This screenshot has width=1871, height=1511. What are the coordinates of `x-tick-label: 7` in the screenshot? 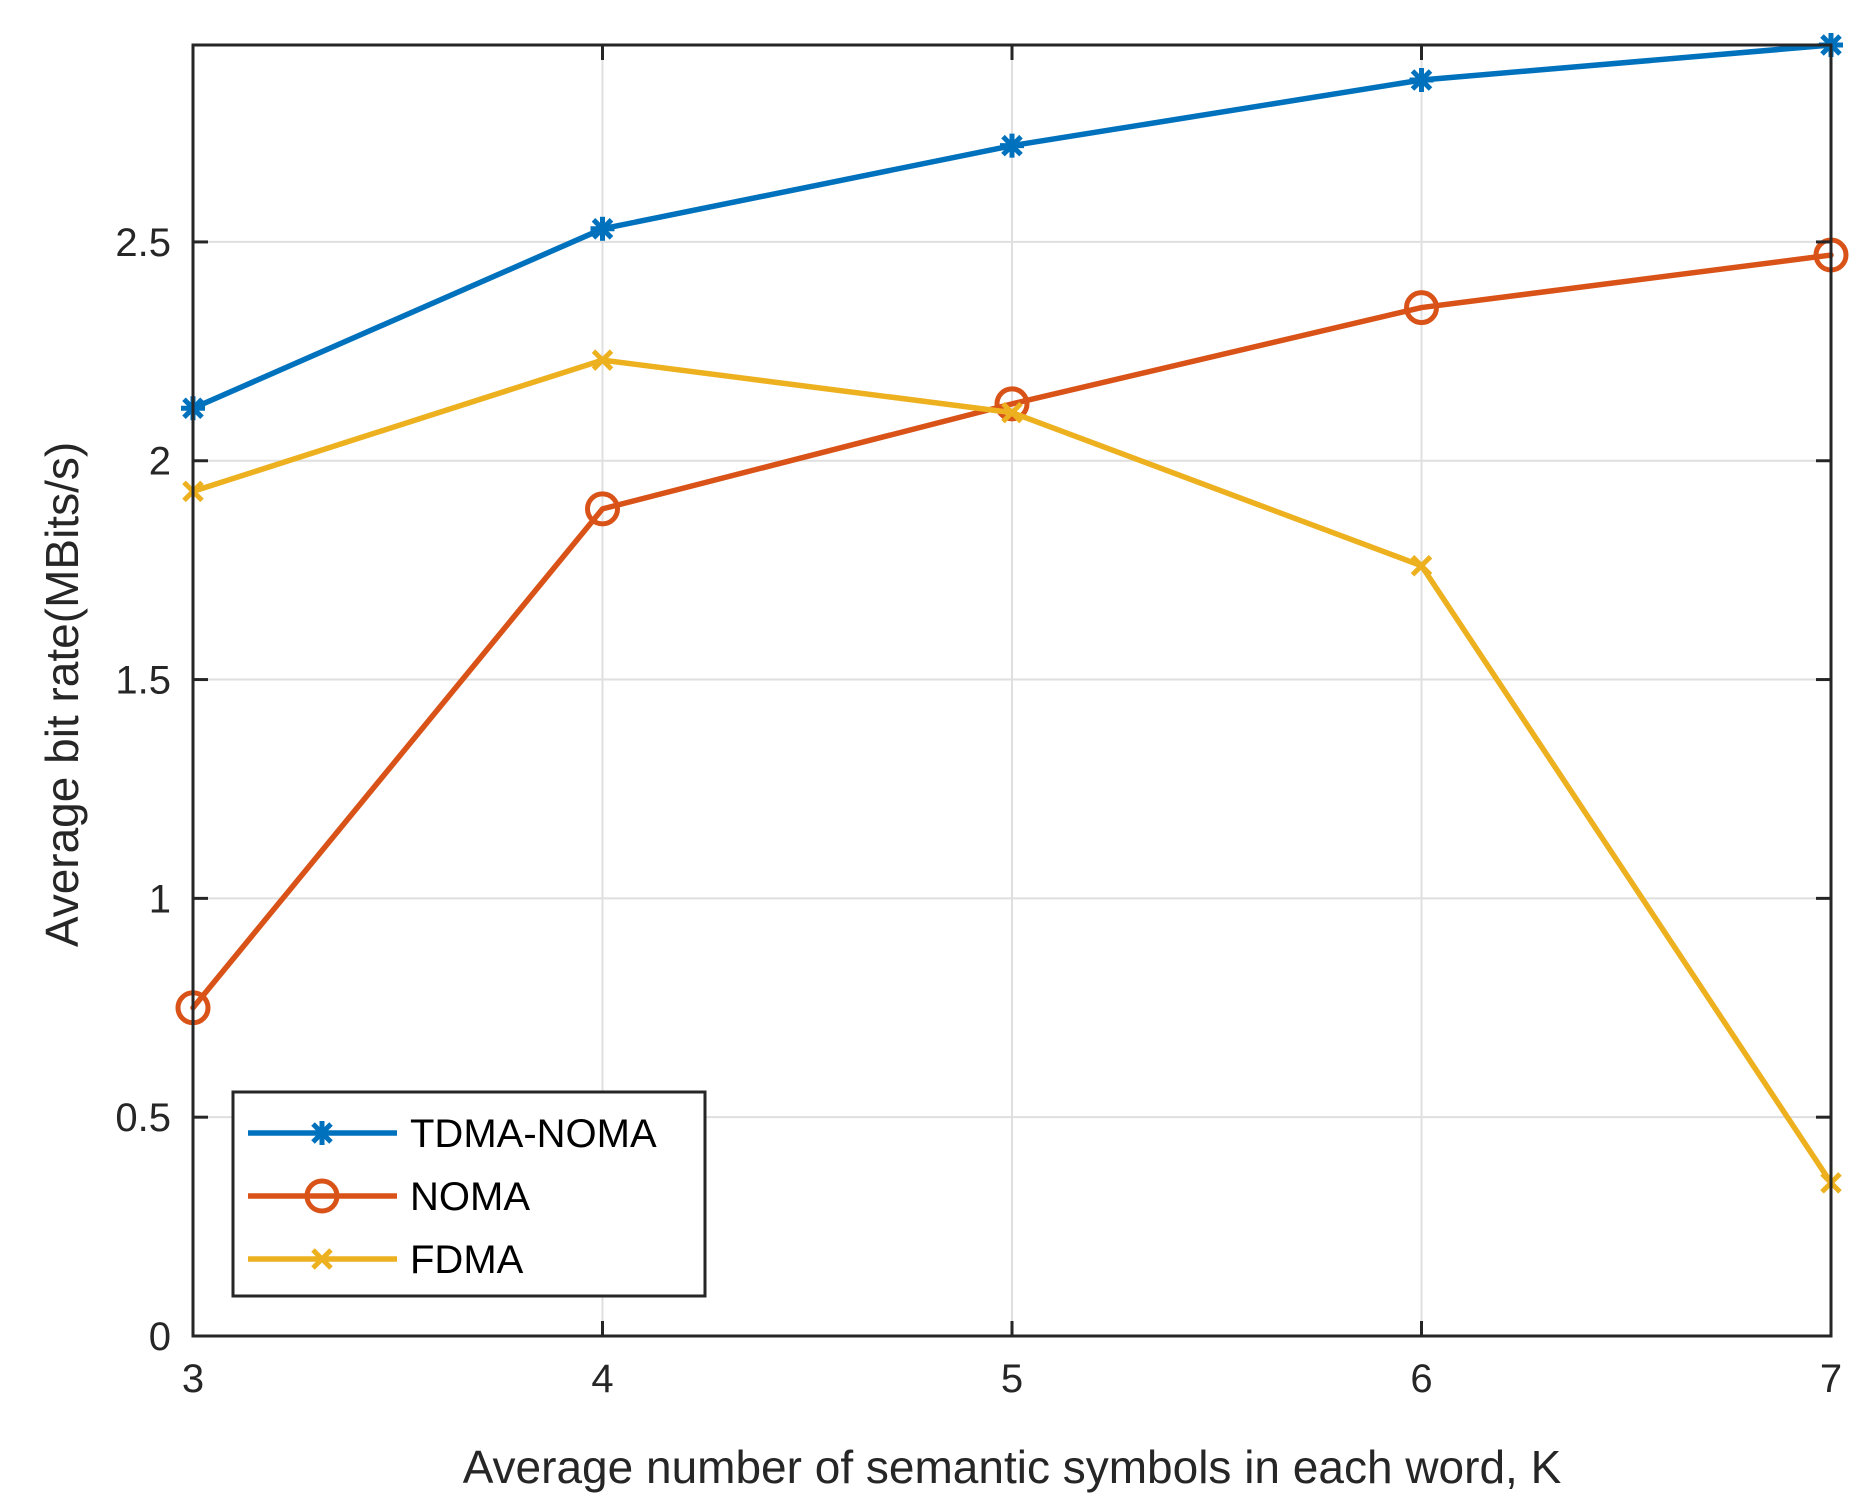 It's located at (1831, 1379).